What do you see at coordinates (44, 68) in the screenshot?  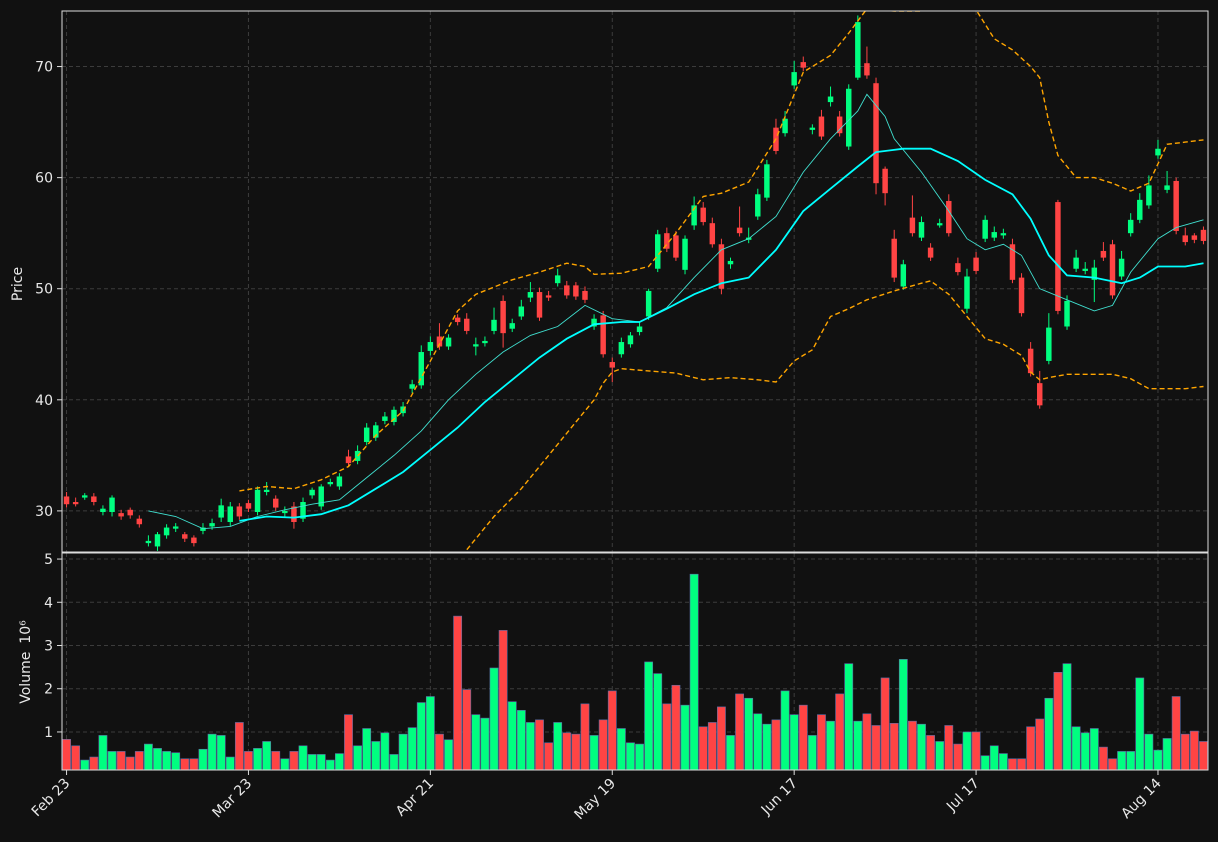 I see `y-tick-label: 70` at bounding box center [44, 68].